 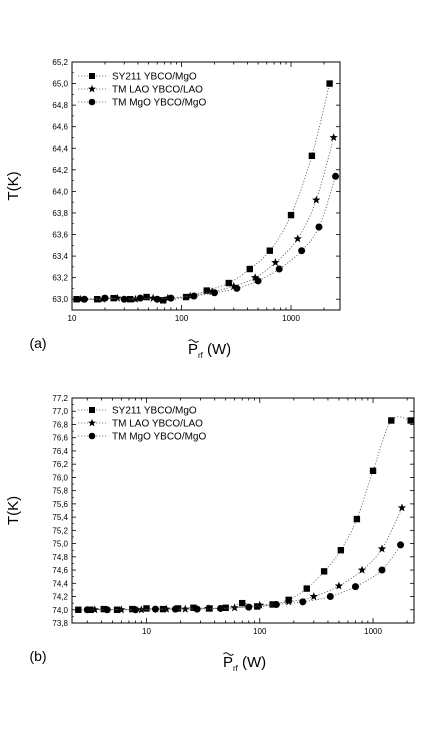 I want to click on y-tick-label: 76,6, so click(x=60, y=438).